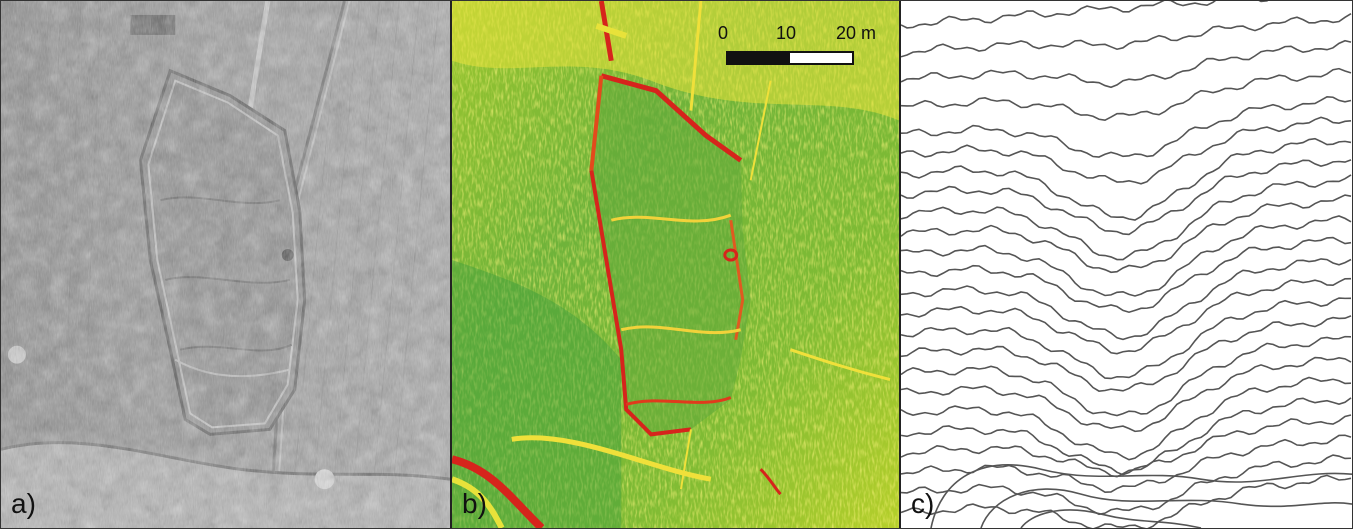 The image size is (1353, 529). Describe the element at coordinates (786, 33) in the screenshot. I see `scale-tick-10: 10` at that location.